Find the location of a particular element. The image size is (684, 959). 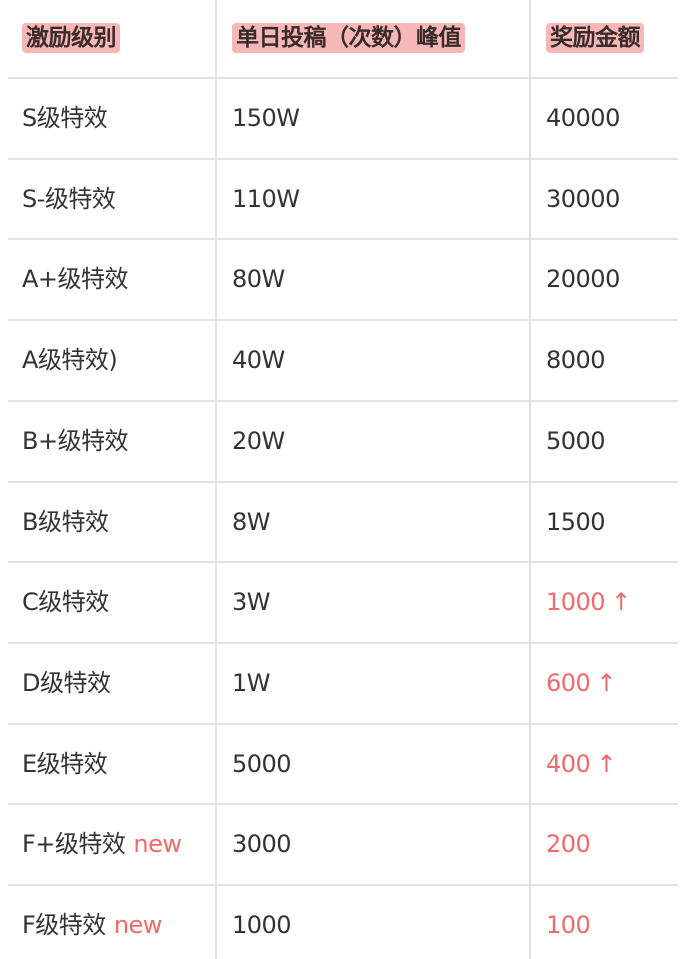

reward-cell: 1000 ↑ is located at coordinates (588, 602).